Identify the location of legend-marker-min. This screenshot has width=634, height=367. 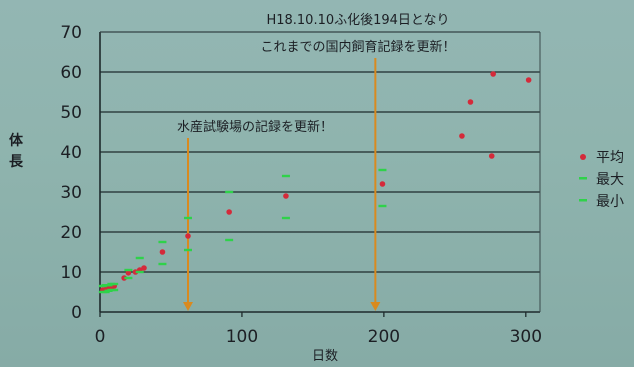
(583, 200).